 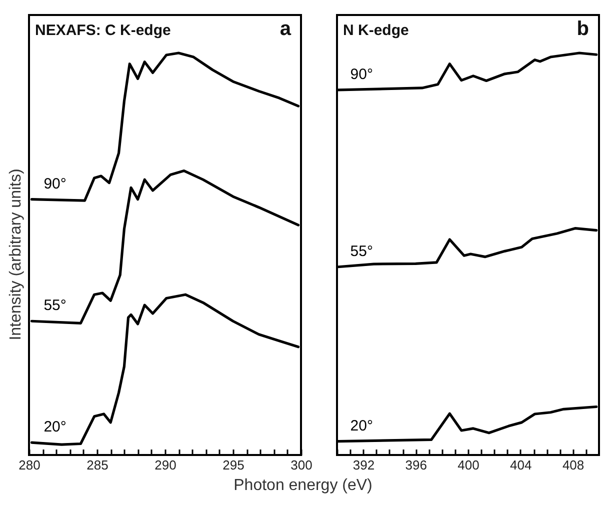 What do you see at coordinates (165, 465) in the screenshot?
I see `x-tick-label: 290` at bounding box center [165, 465].